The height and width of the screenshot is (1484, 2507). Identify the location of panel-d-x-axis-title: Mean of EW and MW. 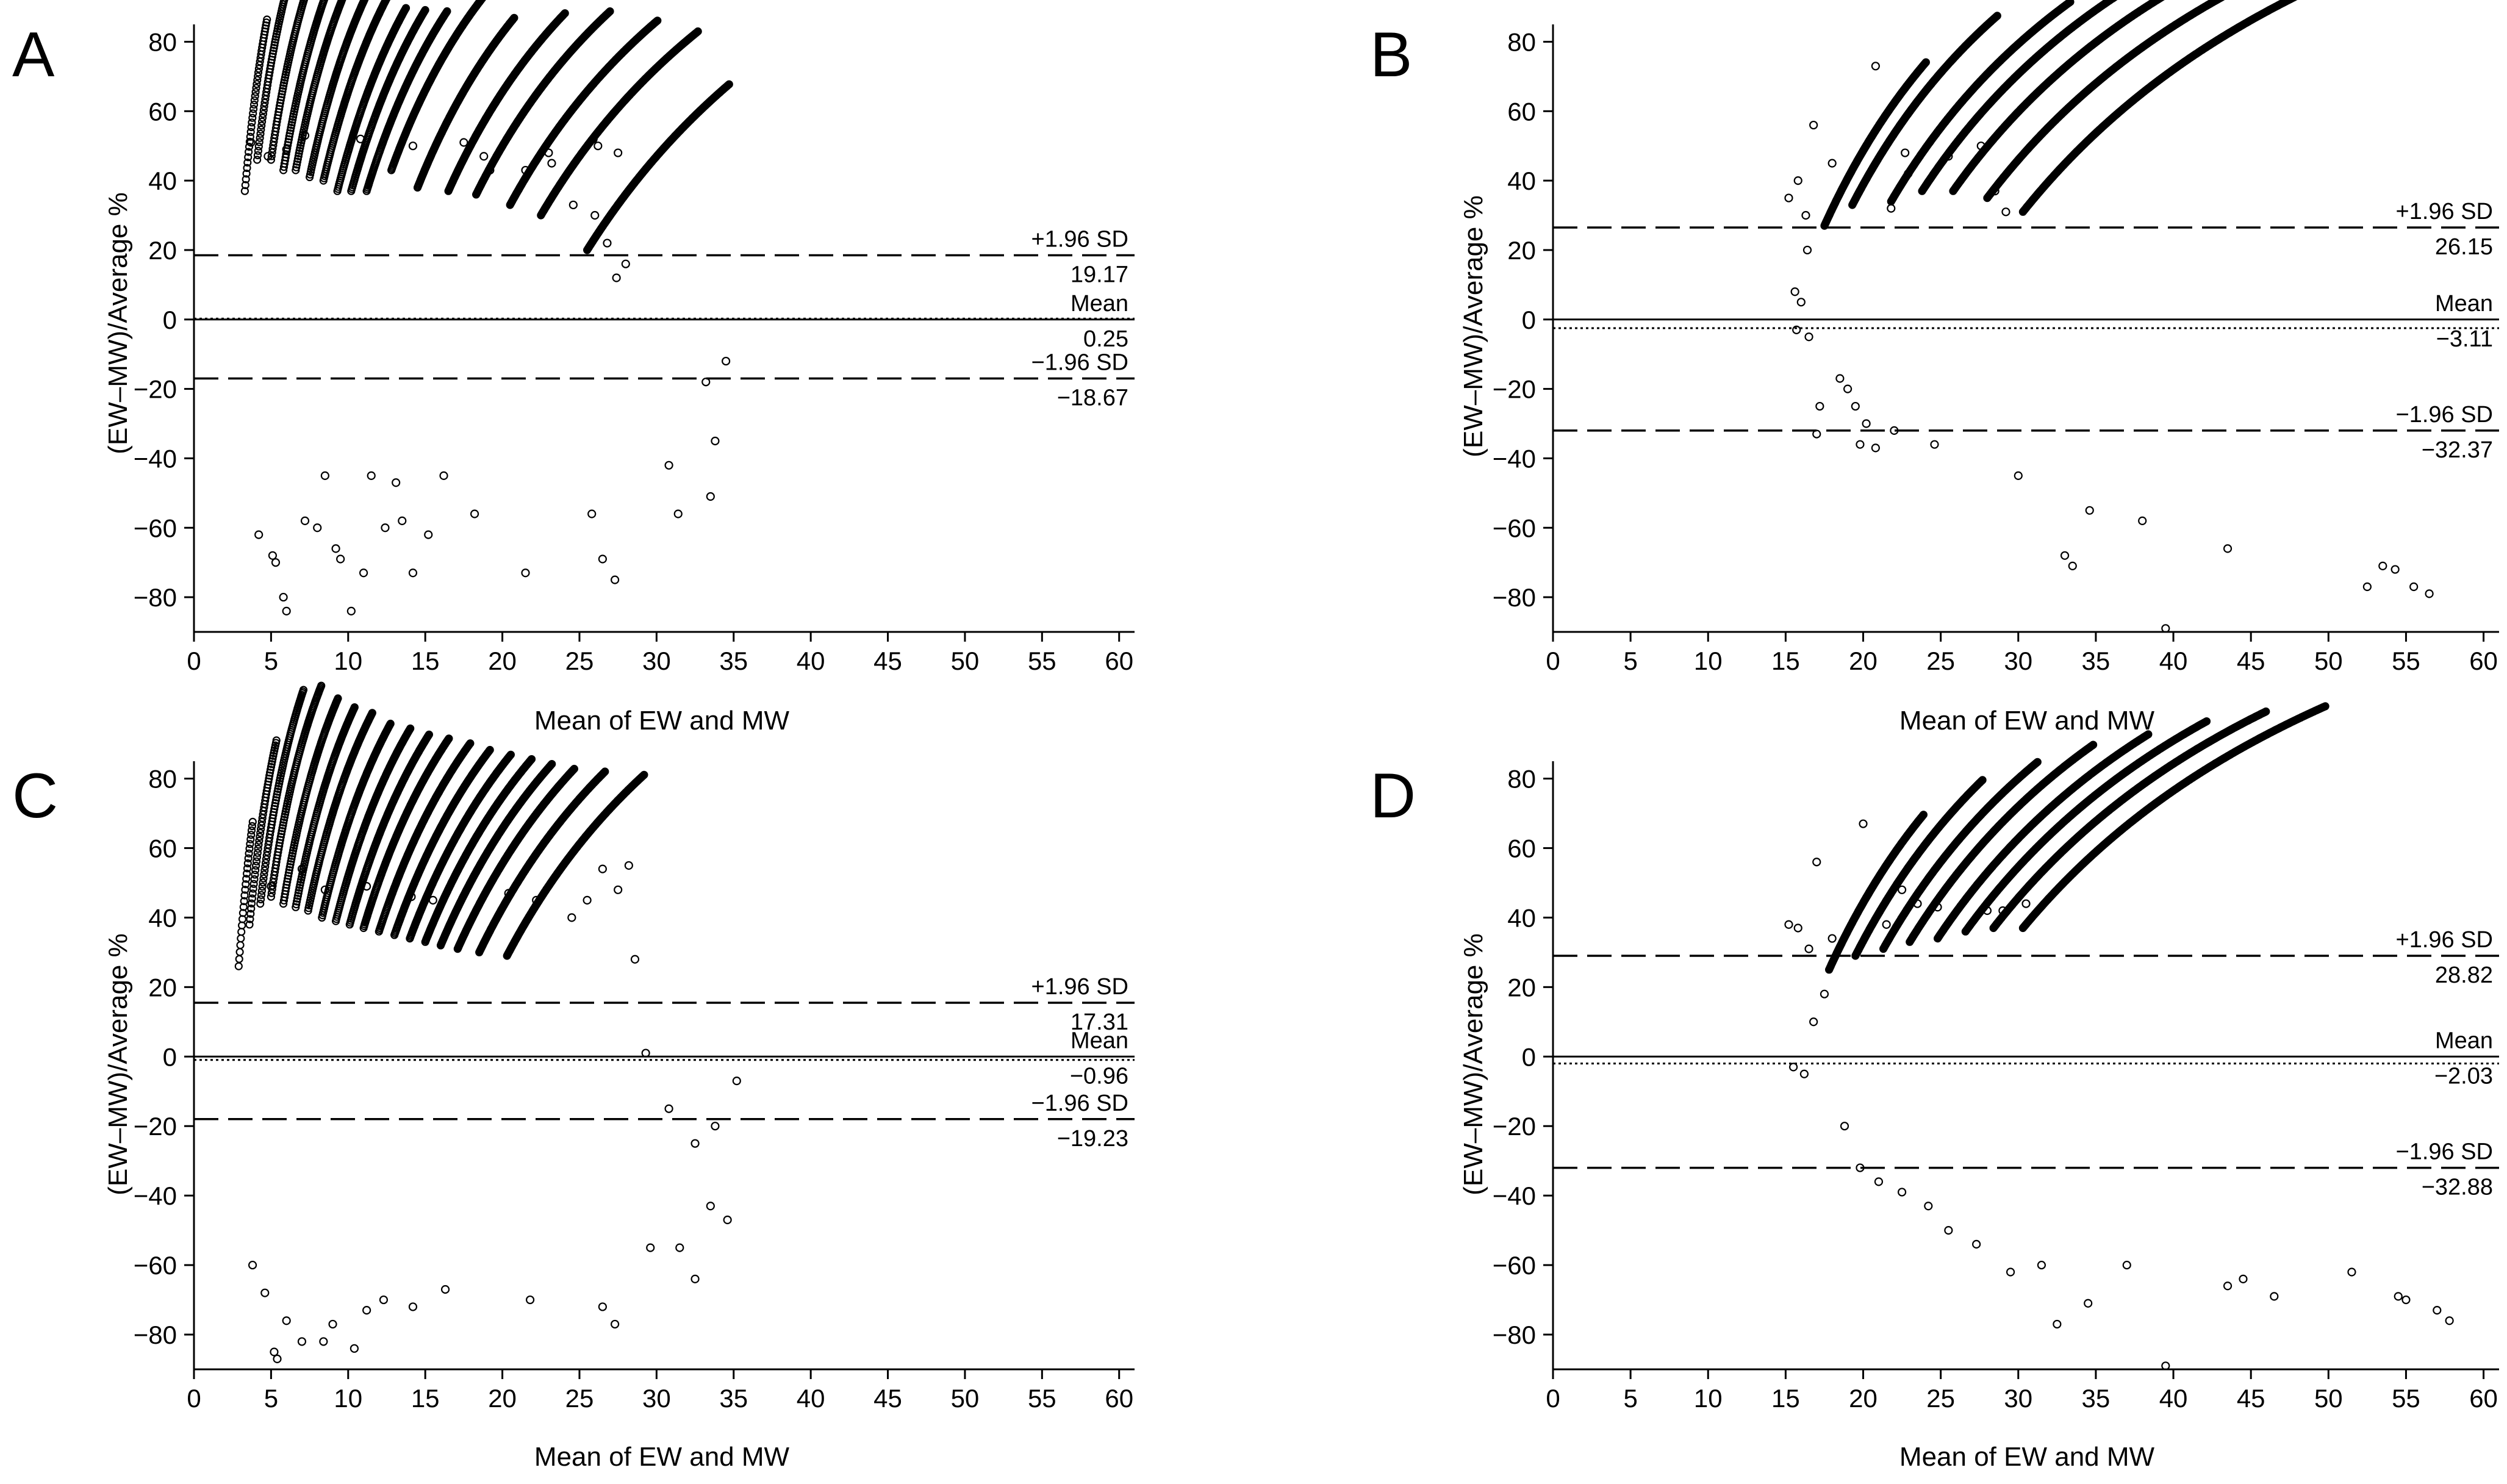
(2027, 1457).